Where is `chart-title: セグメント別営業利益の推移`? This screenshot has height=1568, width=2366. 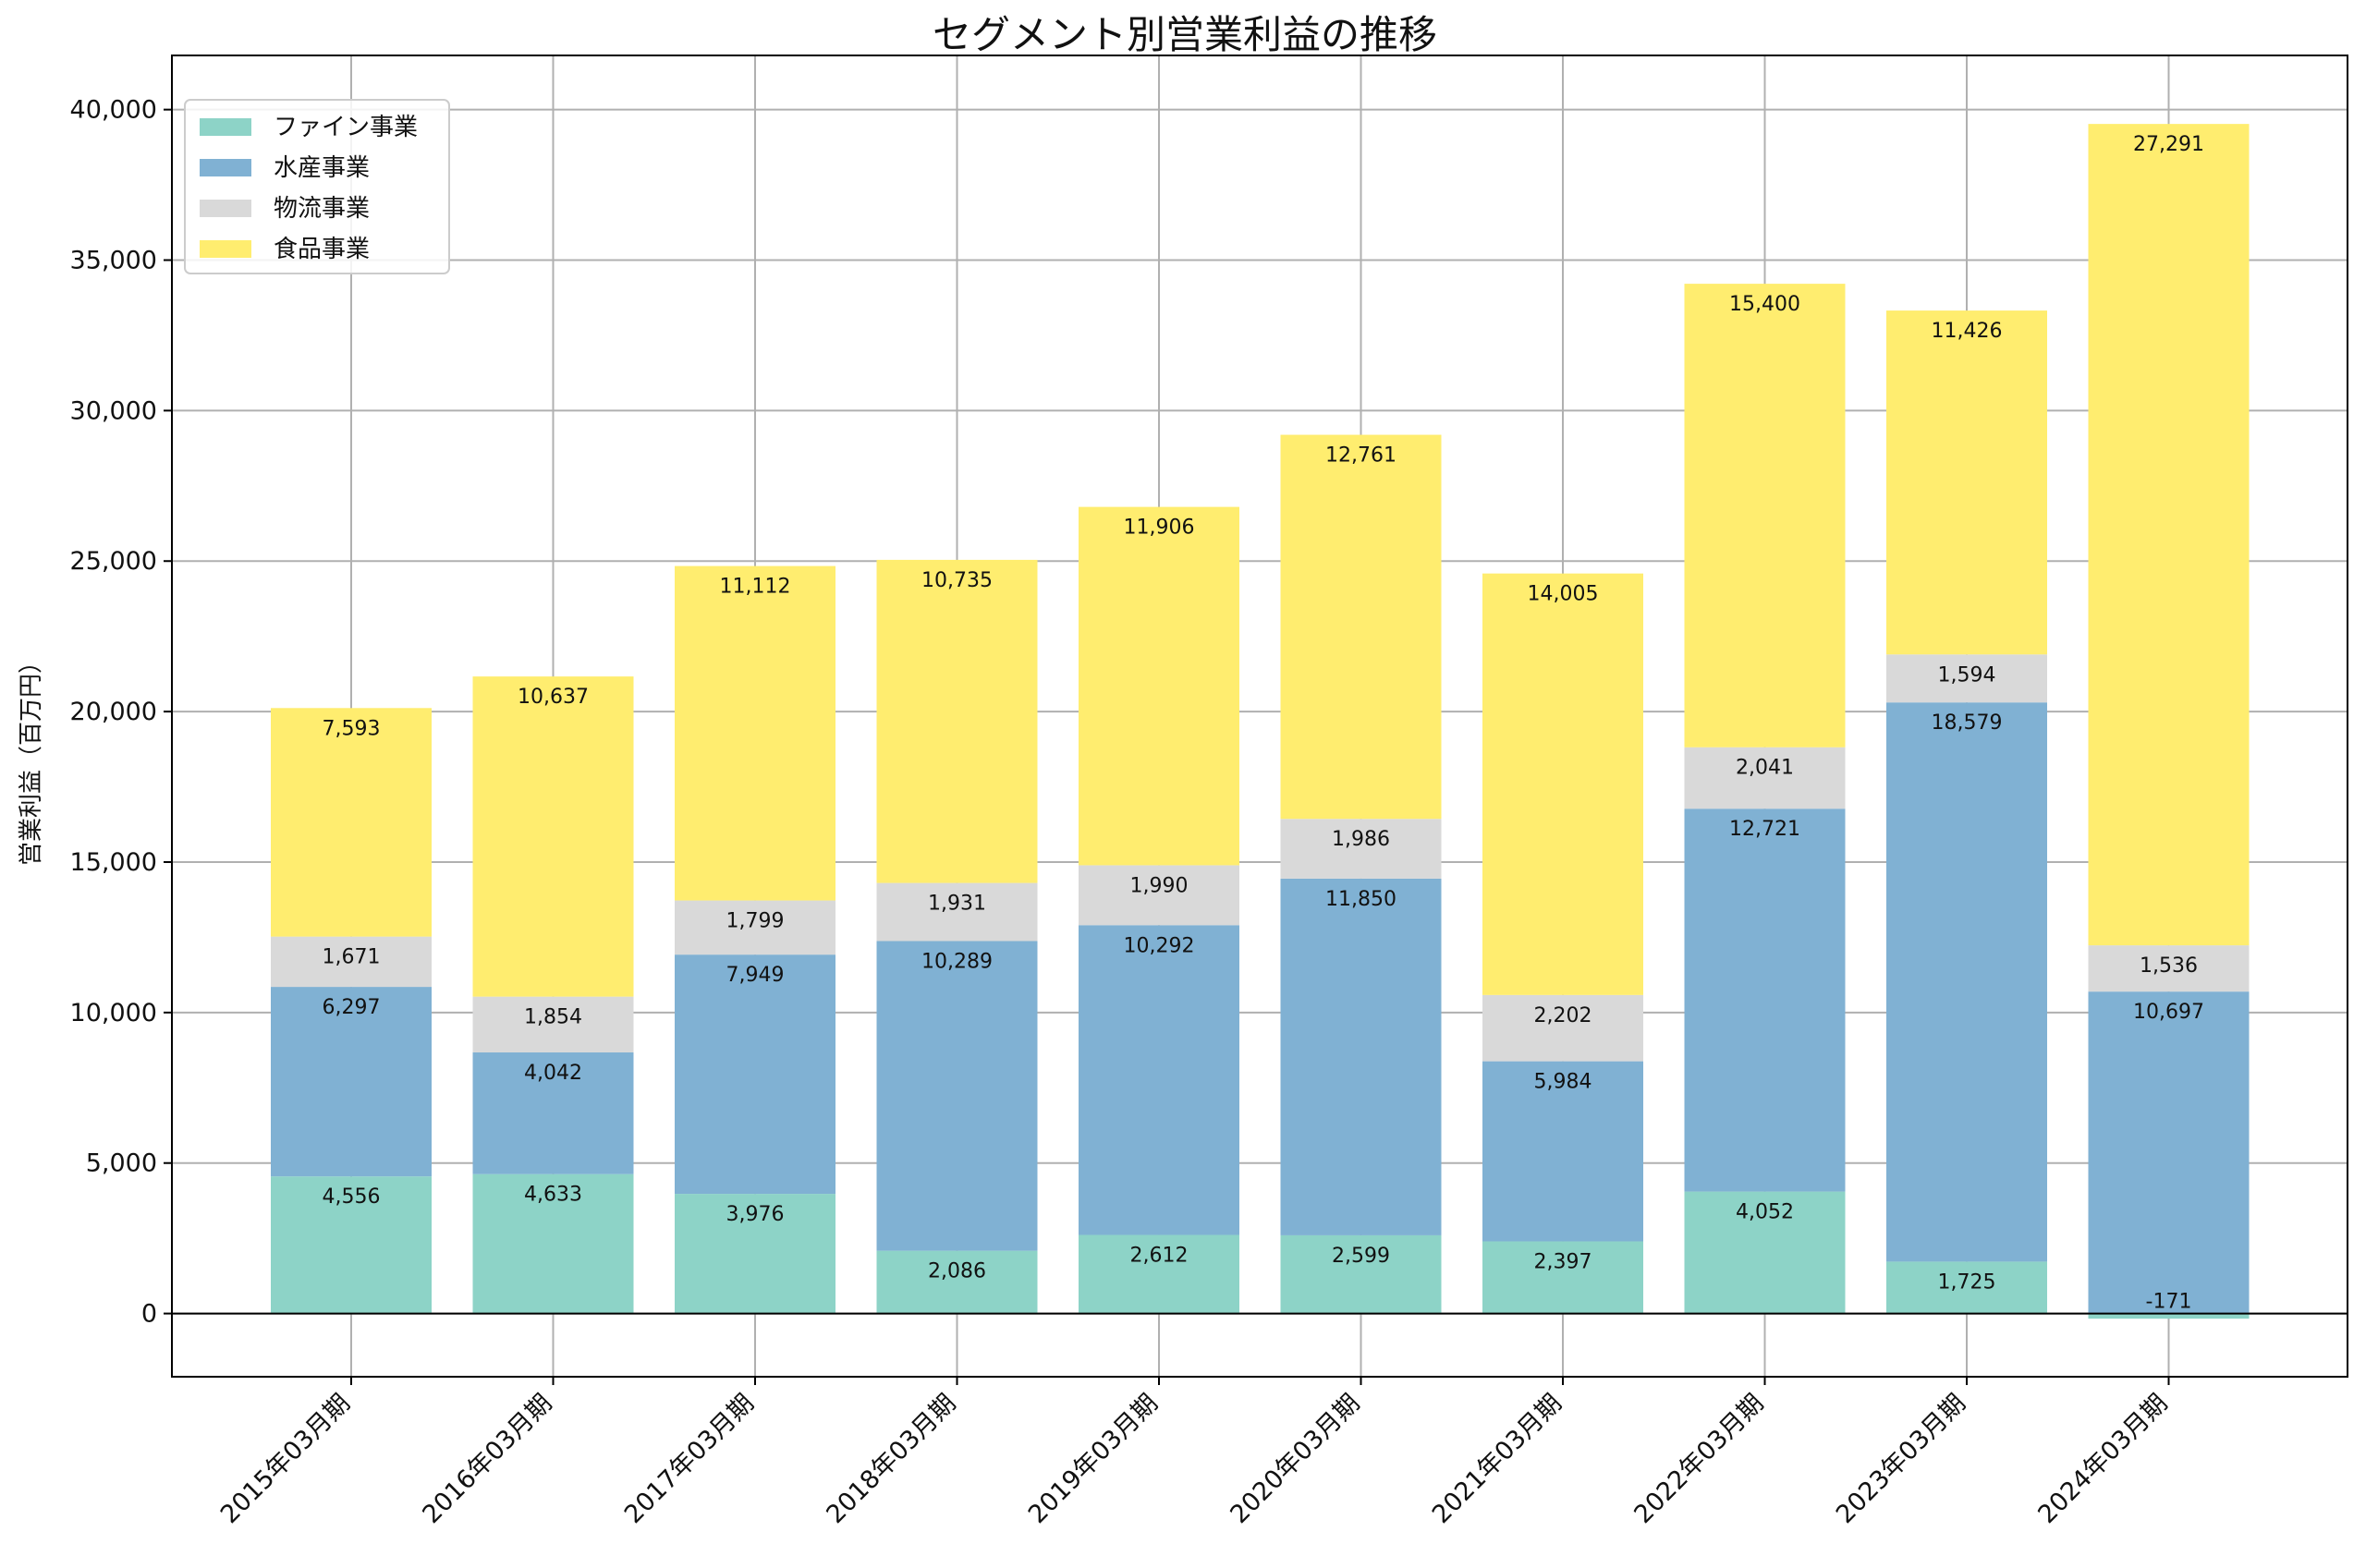
chart-title: セグメント別営業利益の推移 is located at coordinates (1185, 34).